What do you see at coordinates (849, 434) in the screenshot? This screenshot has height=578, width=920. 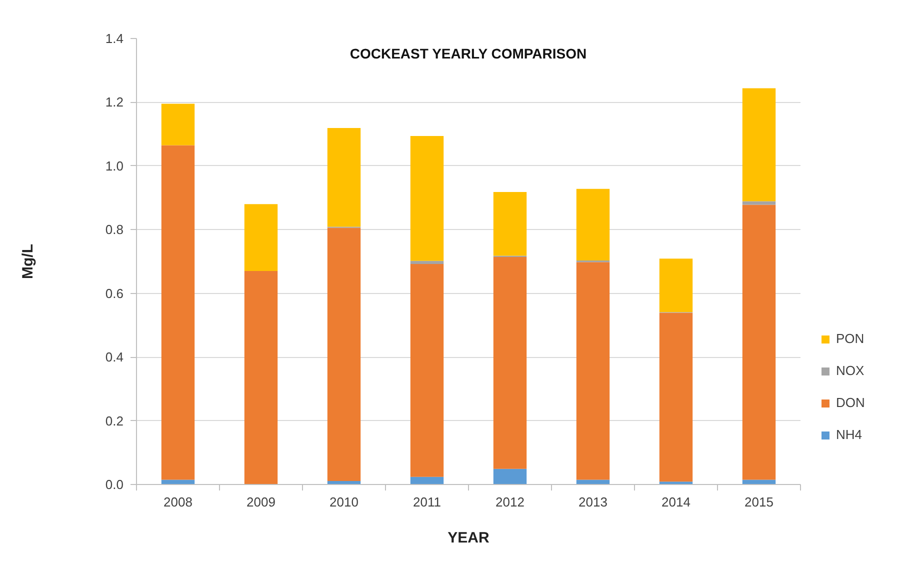 I see `legend-label: NH4` at bounding box center [849, 434].